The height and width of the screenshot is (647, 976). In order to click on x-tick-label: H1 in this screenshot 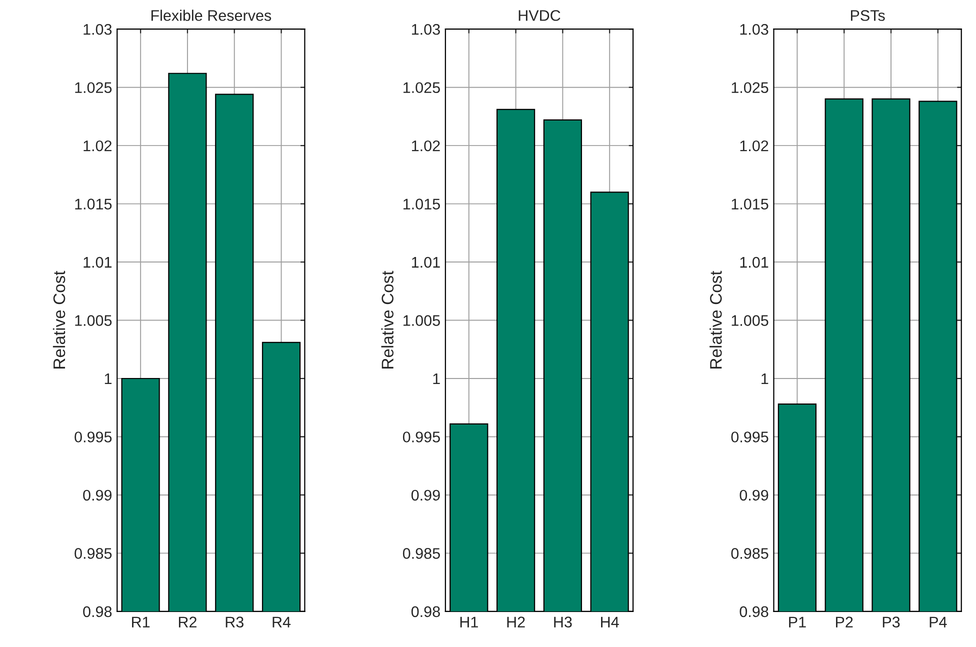, I will do `click(469, 622)`.